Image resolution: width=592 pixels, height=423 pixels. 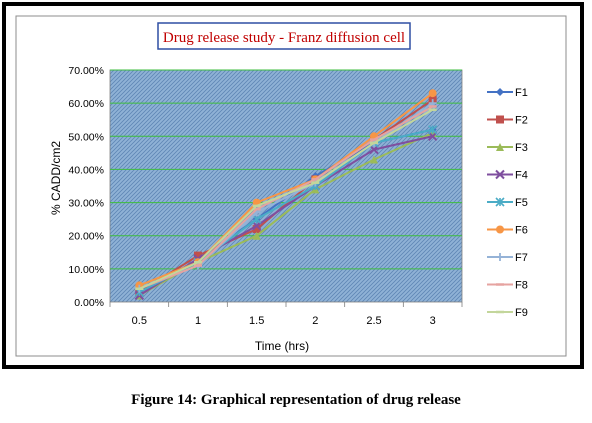 I want to click on x-tick-labels: 0.5 1 1.5 2 2.5 3, so click(x=286, y=314).